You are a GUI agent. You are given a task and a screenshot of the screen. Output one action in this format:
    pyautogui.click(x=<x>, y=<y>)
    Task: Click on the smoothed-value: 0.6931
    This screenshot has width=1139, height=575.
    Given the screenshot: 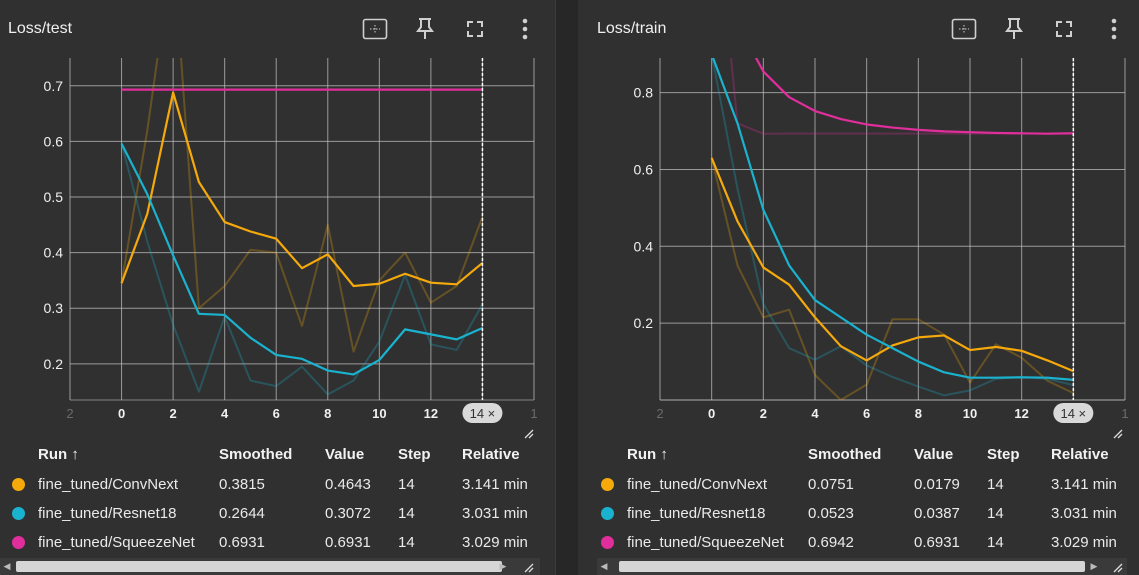 What is the action you would take?
    pyautogui.click(x=242, y=542)
    